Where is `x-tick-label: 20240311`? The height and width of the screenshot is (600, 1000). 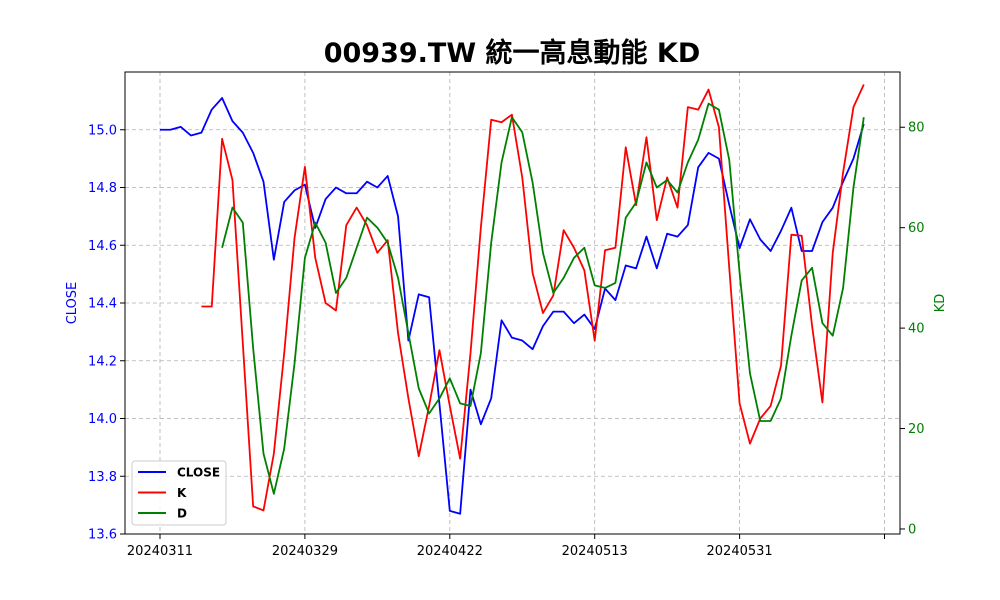 x-tick-label: 20240311 is located at coordinates (160, 551).